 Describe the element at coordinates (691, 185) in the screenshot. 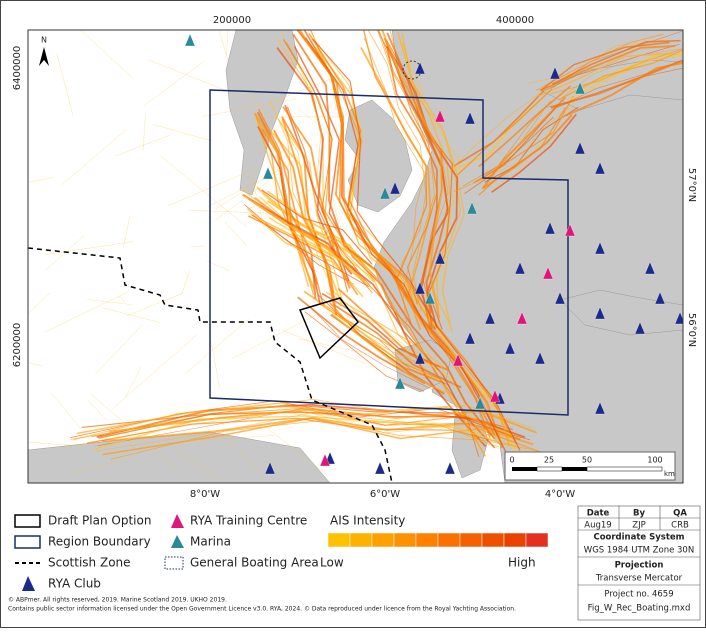

I see `right-tick: 57°0'N` at that location.